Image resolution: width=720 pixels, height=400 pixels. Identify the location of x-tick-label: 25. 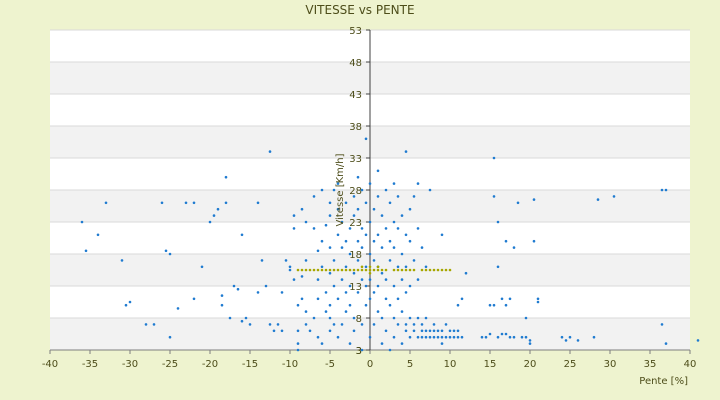
(570, 364).